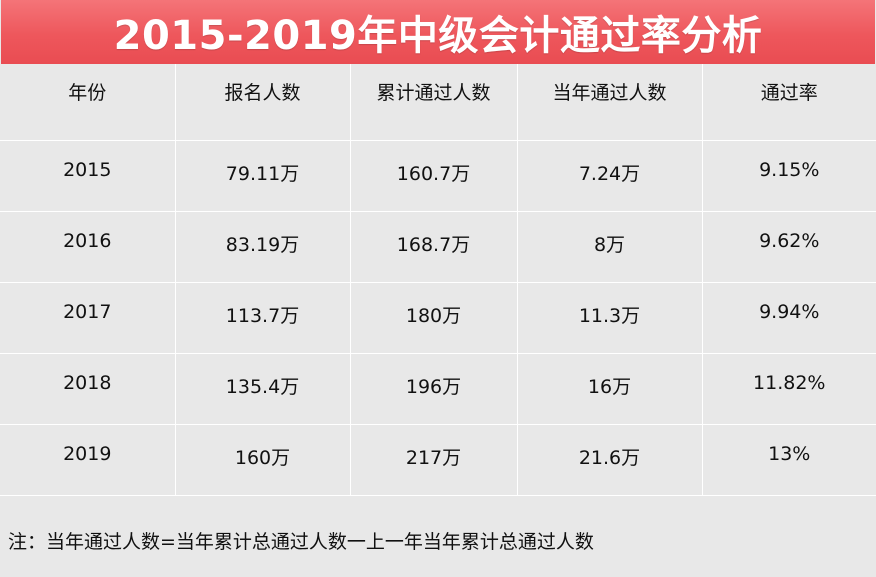 The image size is (876, 577). What do you see at coordinates (610, 460) in the screenshot?
I see `cell-annual-passed: 21.6万` at bounding box center [610, 460].